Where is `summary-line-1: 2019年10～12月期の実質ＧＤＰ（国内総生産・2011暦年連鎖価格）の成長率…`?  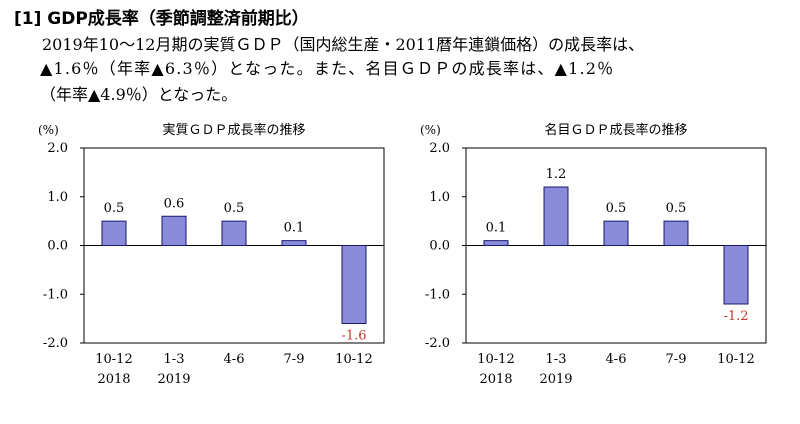
summary-line-1: 2019年10～12月期の実質ＧＤＰ（国内総生産・2011暦年連鎖価格）の成長率… is located at coordinates (343, 44).